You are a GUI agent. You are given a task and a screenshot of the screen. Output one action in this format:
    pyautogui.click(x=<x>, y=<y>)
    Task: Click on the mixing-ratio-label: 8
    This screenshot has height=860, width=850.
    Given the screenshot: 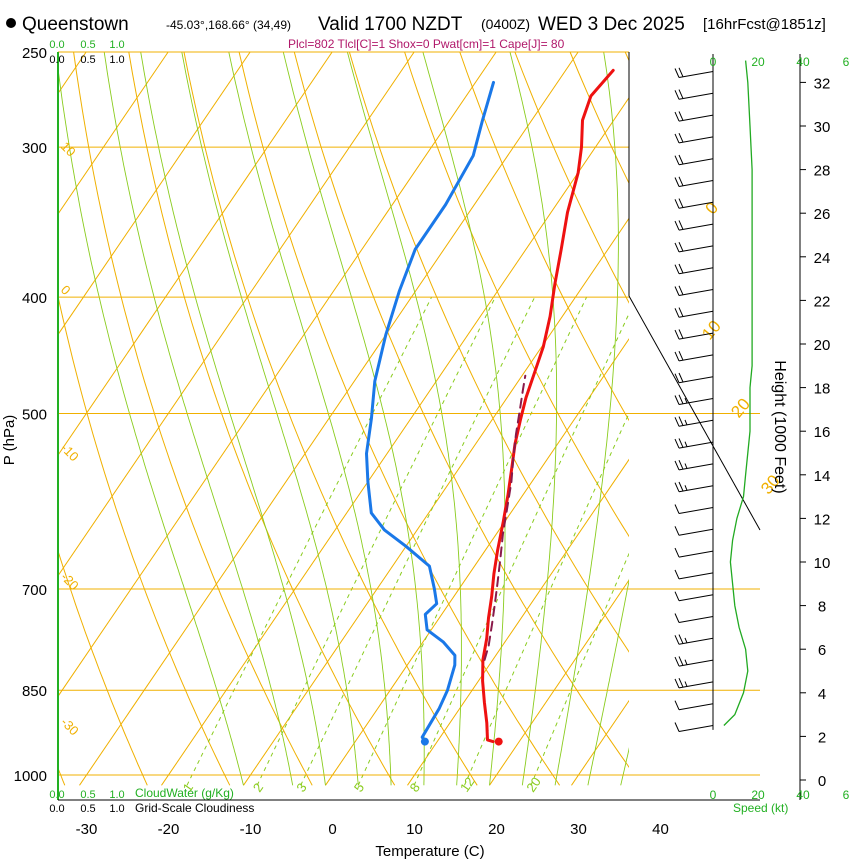 What is the action you would take?
    pyautogui.click(x=415, y=787)
    